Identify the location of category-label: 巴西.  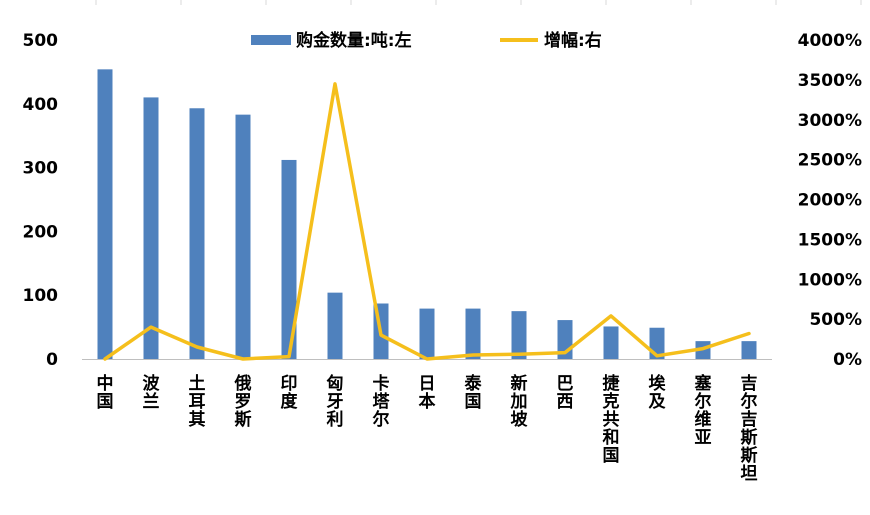
(565, 393).